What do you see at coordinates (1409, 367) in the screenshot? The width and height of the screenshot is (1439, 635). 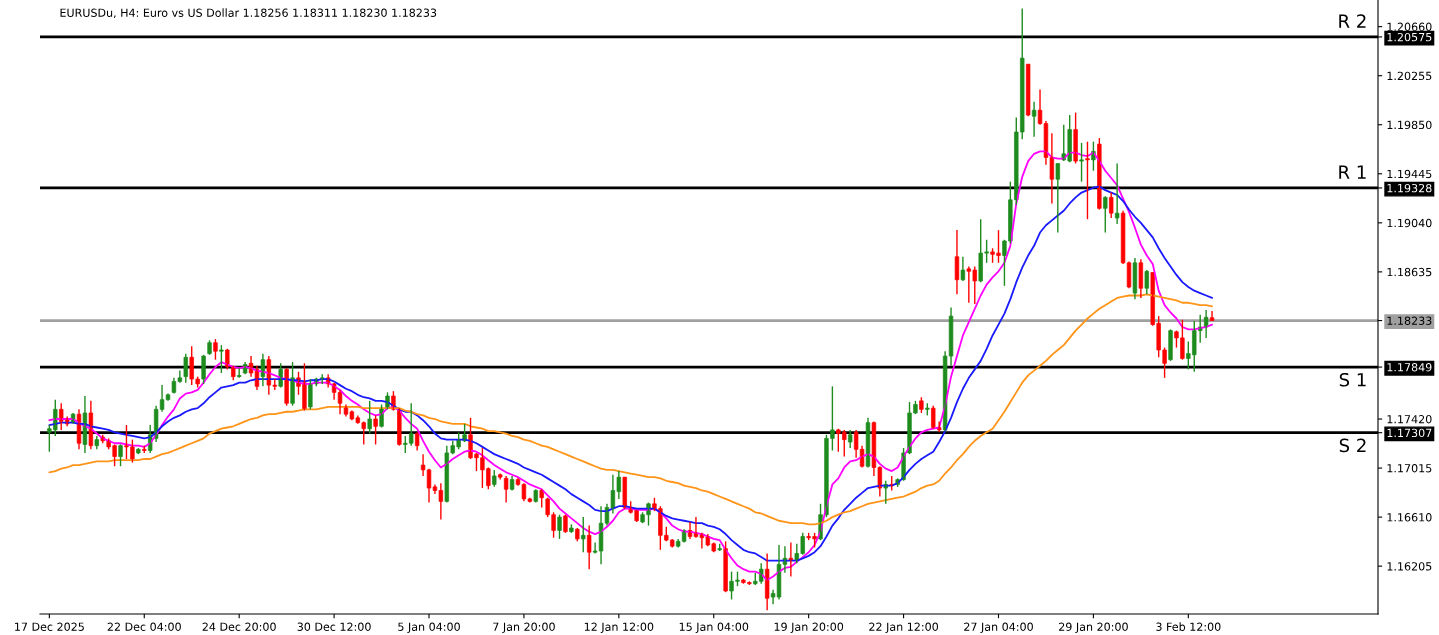 I see `y-tick-label: 1.17849` at bounding box center [1409, 367].